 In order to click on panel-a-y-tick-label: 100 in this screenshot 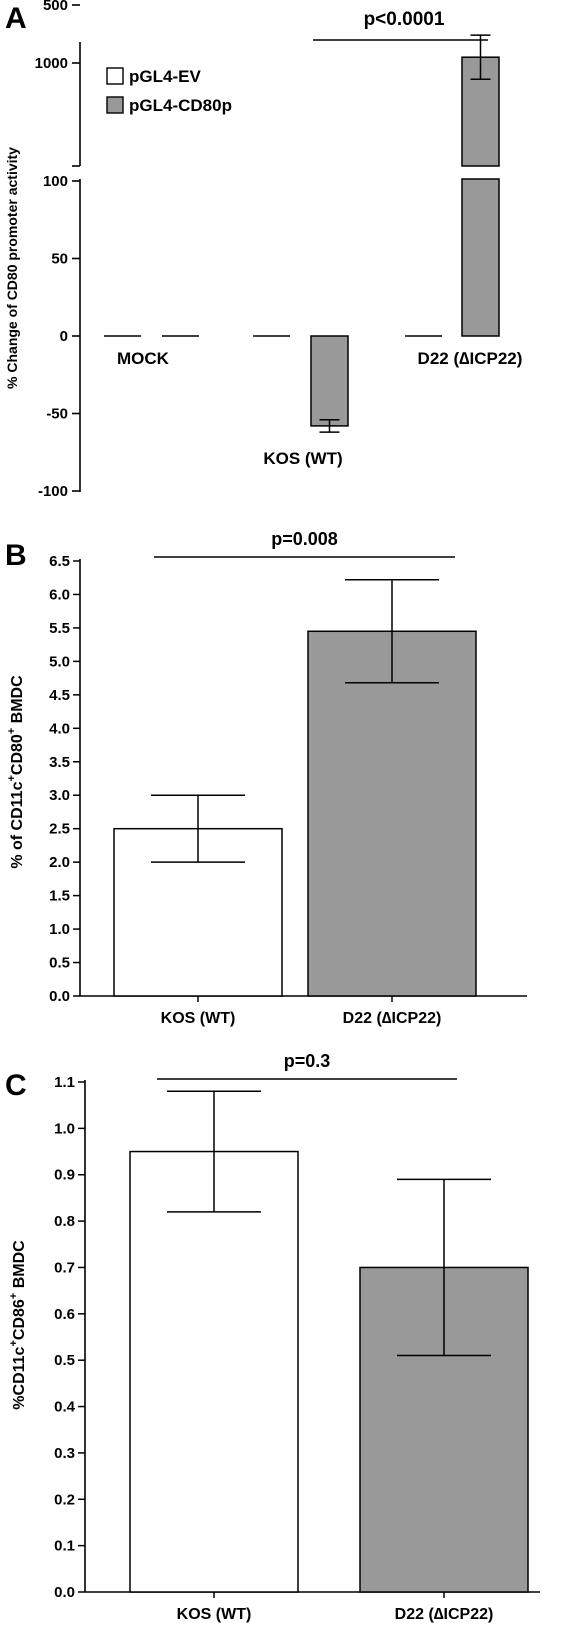, I will do `click(55, 181)`.